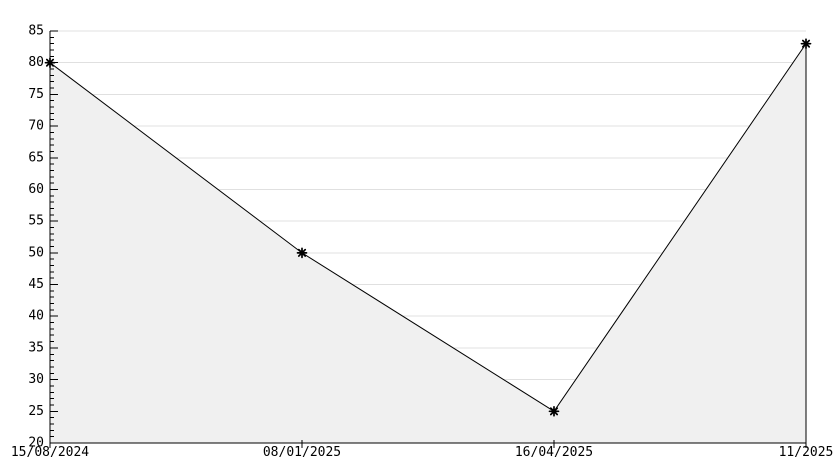 This screenshot has height=468, width=834. I want to click on y-tick-label: 60, so click(36, 189).